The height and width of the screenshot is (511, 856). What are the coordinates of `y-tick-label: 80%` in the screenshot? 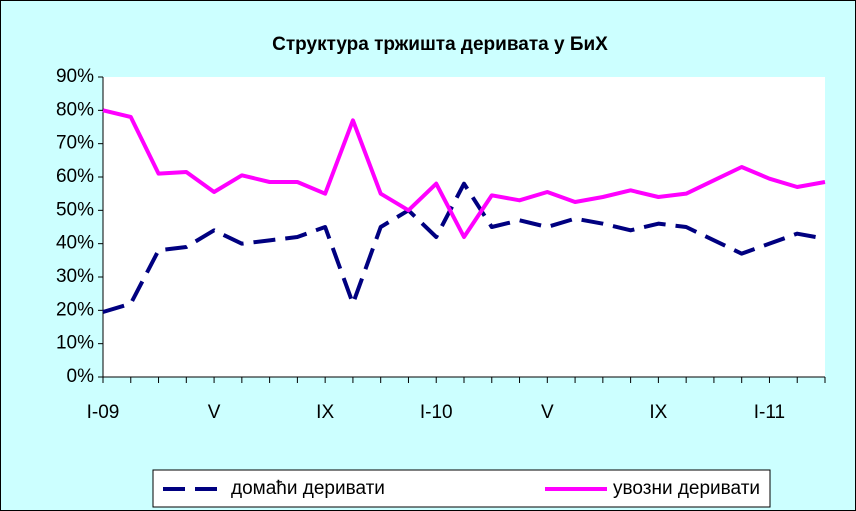 It's located at (75, 109).